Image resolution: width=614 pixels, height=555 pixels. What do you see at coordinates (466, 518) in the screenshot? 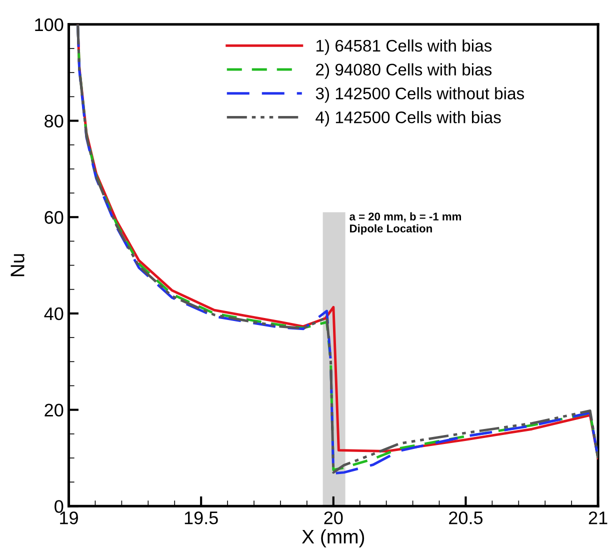
I see `x-tick-label: 20.5` at bounding box center [466, 518].